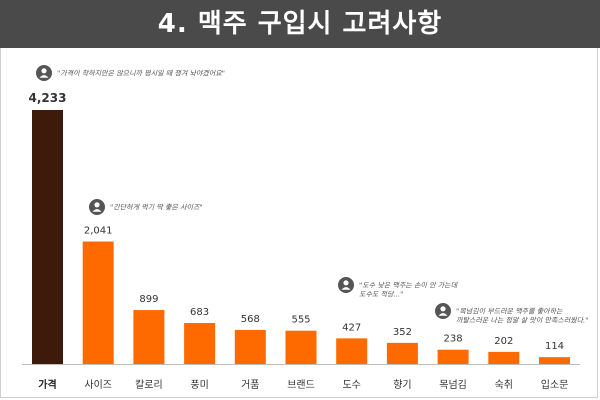 The image size is (600, 400). I want to click on value-label: 899, so click(148, 299).